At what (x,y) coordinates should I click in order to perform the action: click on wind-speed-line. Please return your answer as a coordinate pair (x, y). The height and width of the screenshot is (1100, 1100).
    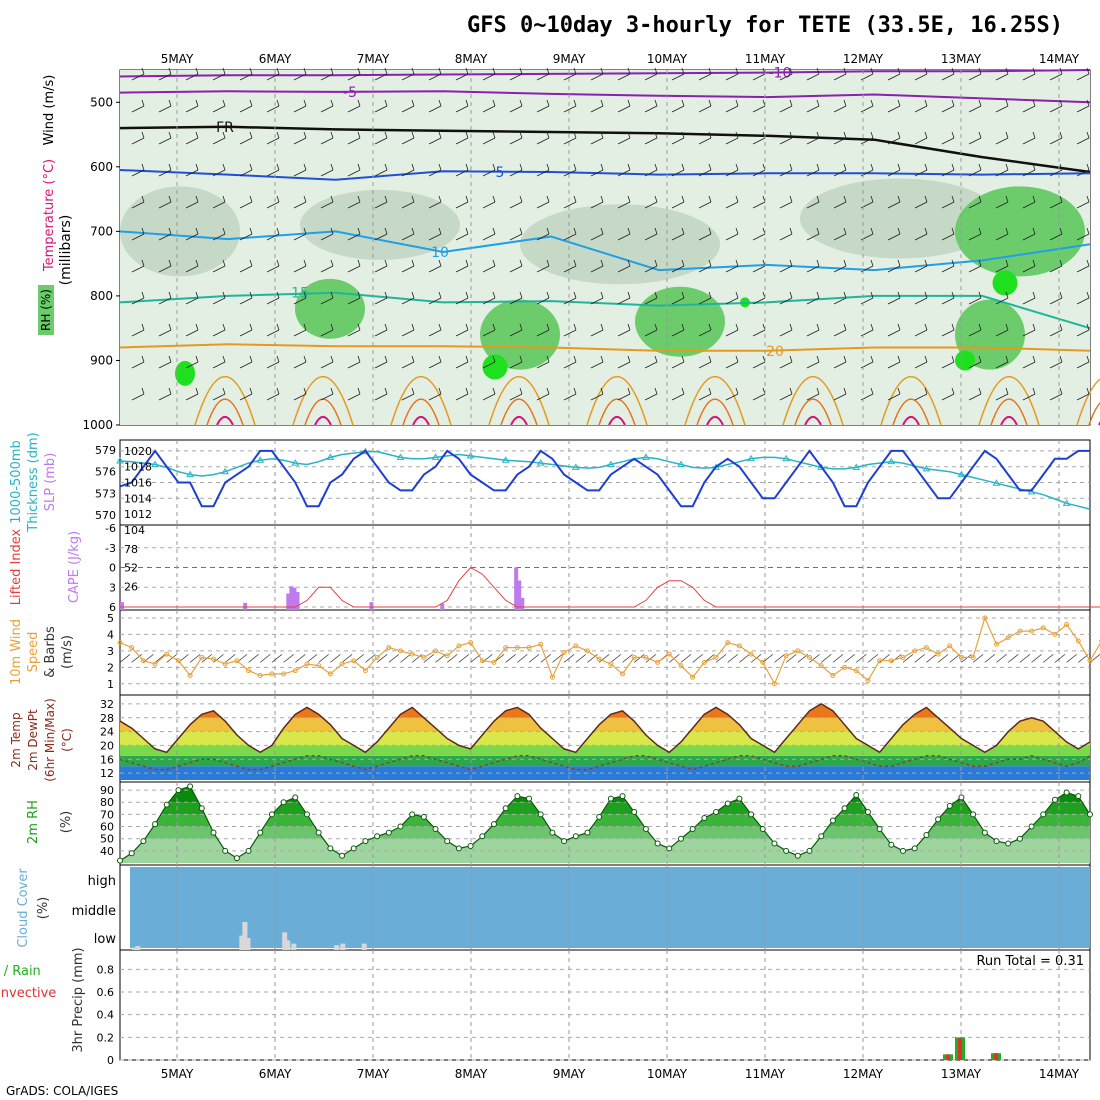
    Looking at the image, I should click on (609, 651).